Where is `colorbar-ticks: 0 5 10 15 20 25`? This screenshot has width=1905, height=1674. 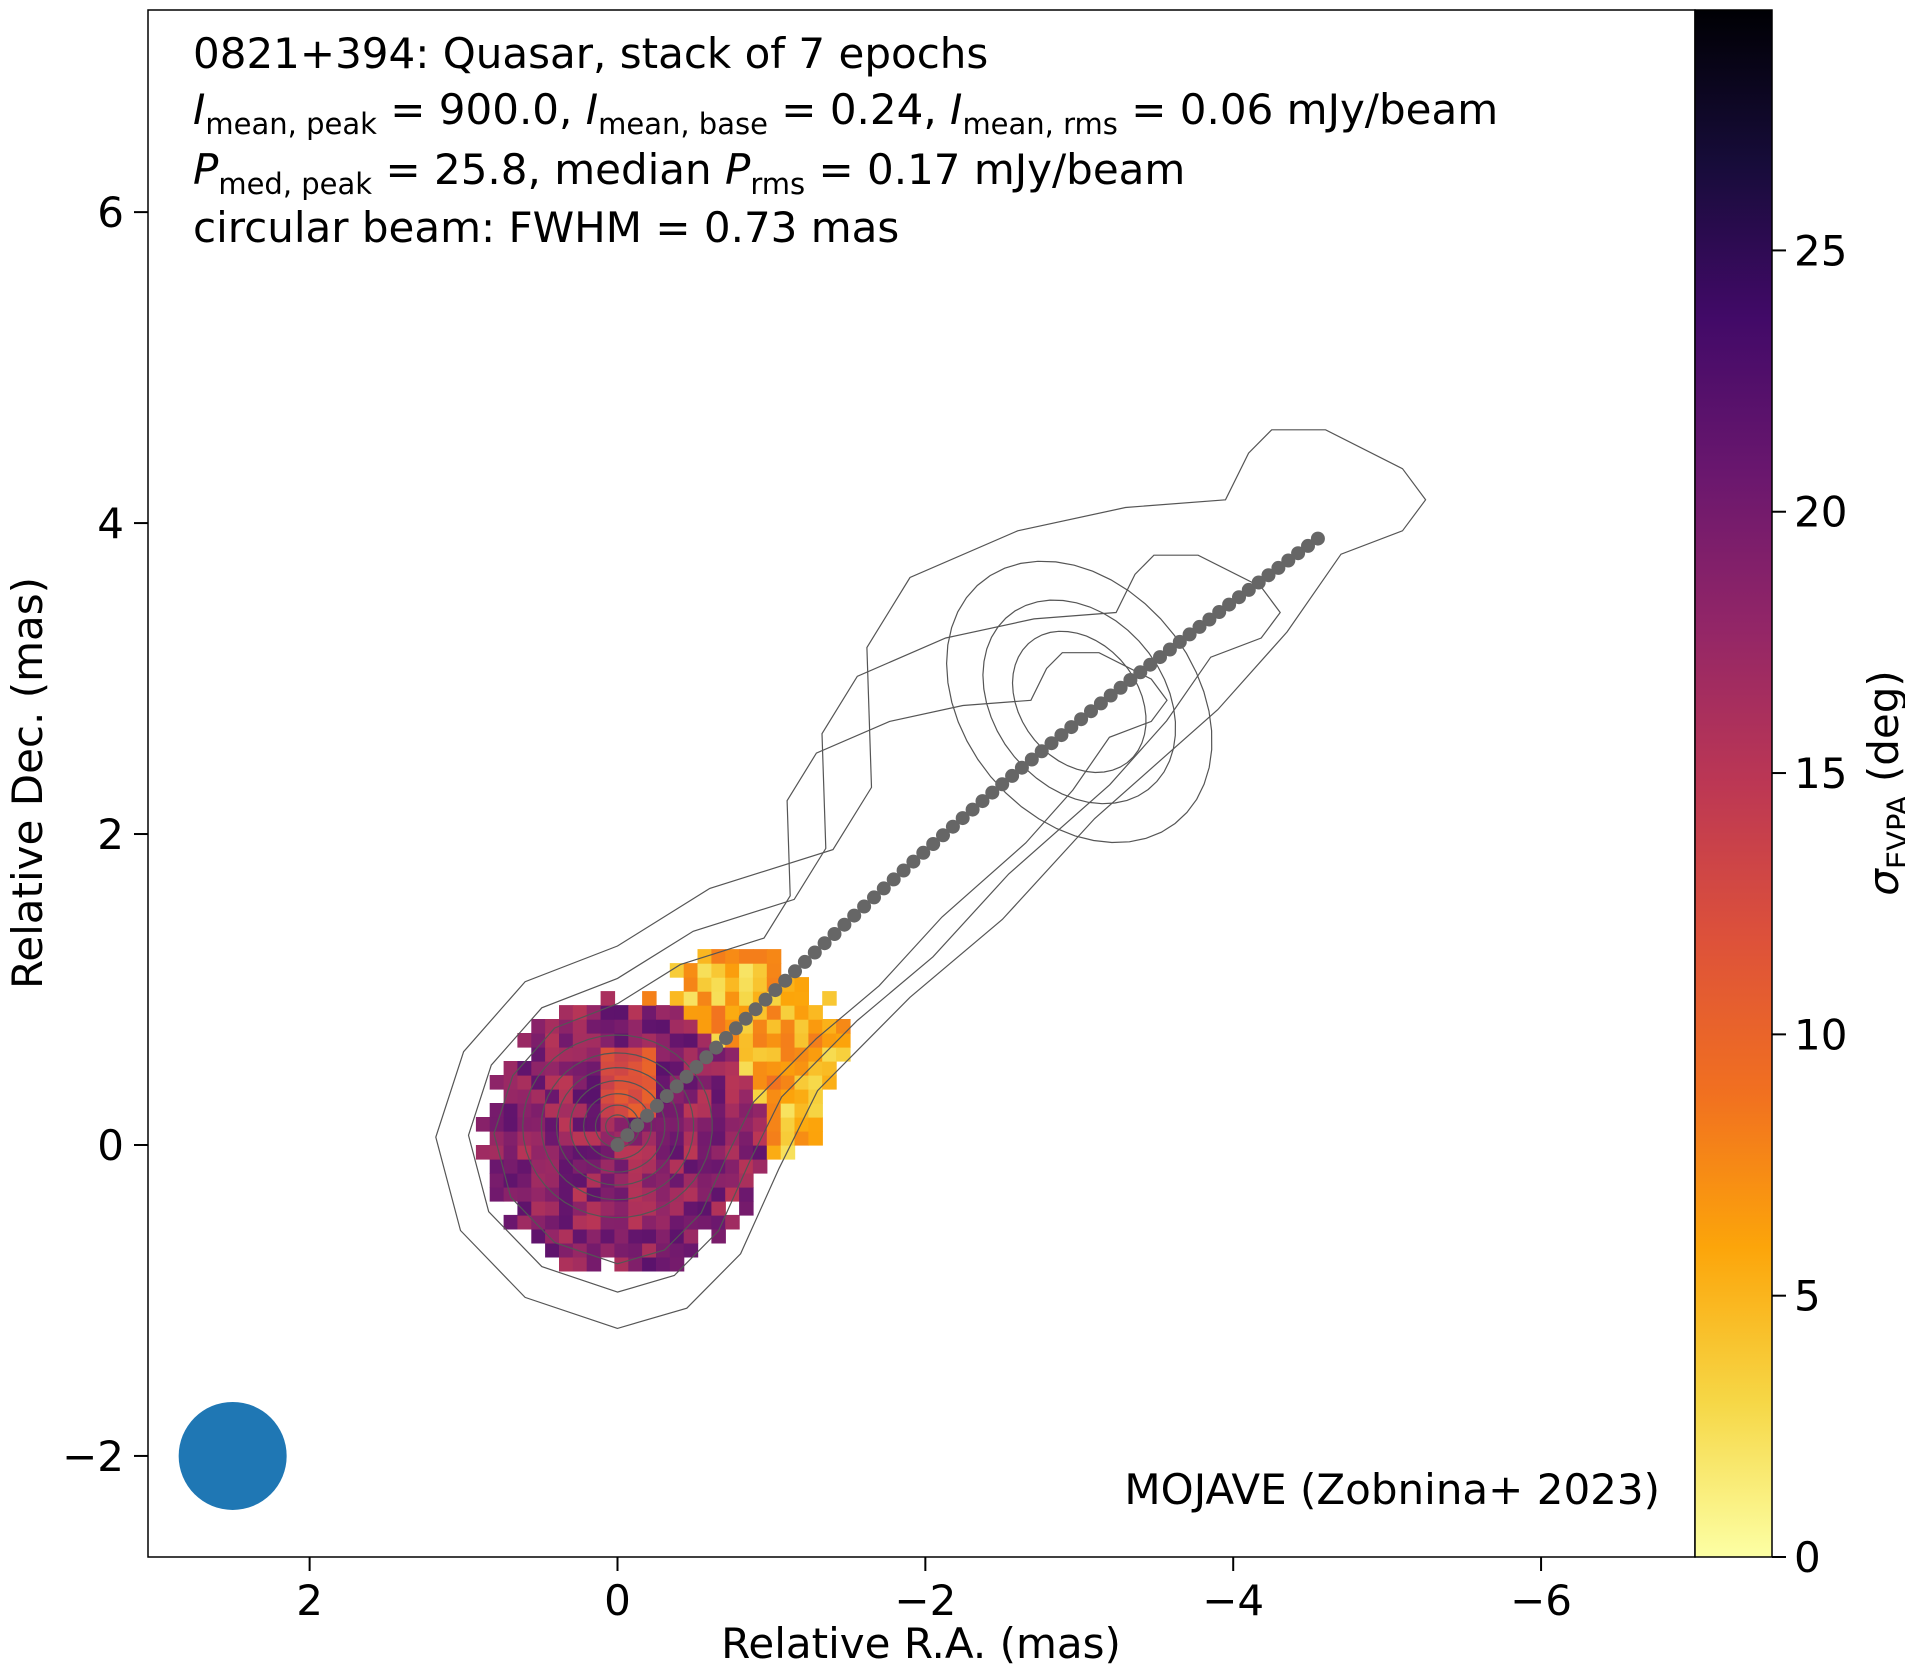 colorbar-ticks: 0 5 10 15 20 25 is located at coordinates (1809, 904).